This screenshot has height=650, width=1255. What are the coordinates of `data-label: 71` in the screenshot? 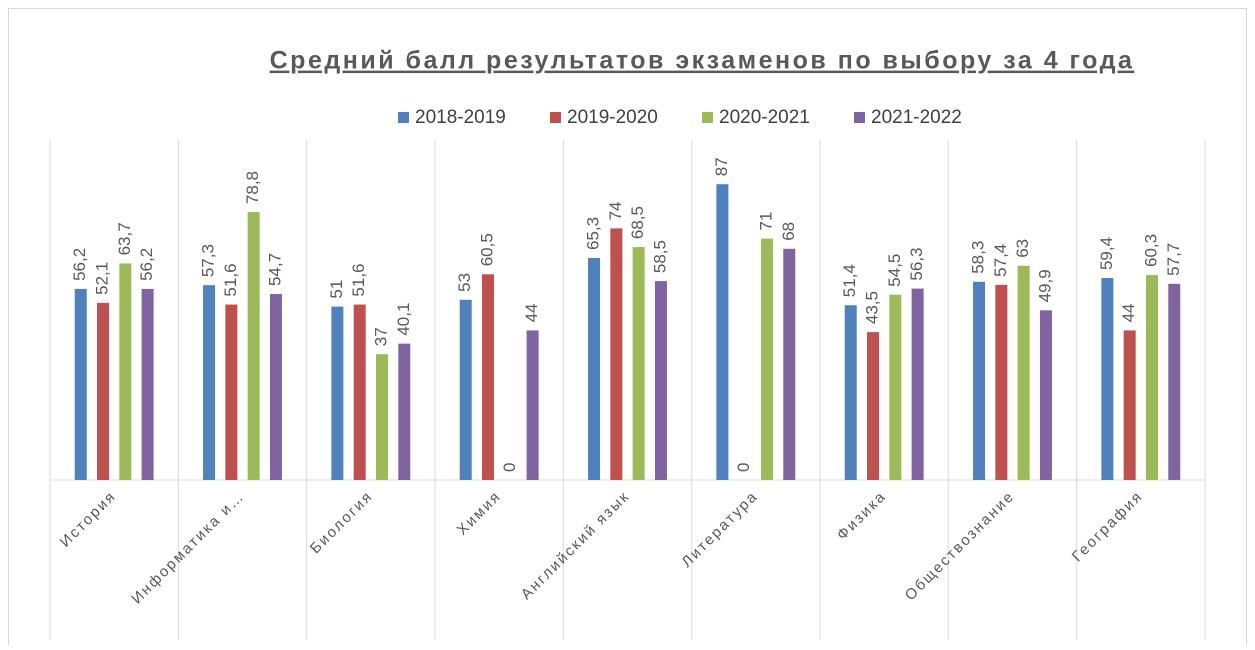 It's located at (765, 221).